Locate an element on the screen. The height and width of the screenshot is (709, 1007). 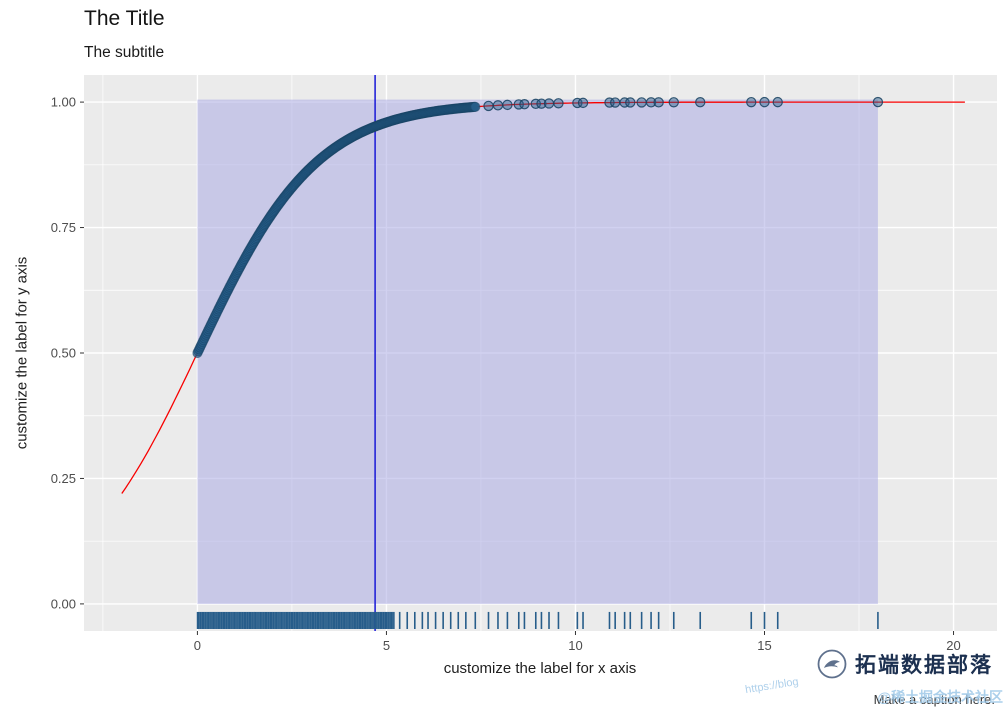
svg-text: 0.00 is located at coordinates (63, 603).